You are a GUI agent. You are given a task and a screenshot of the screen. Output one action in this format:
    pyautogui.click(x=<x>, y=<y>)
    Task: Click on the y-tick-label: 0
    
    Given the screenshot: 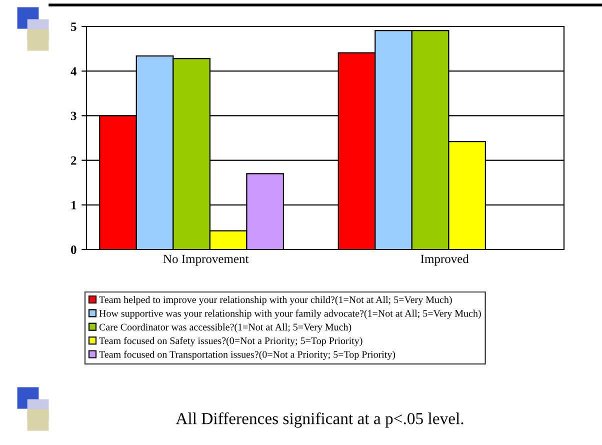 What is the action you would take?
    pyautogui.click(x=73, y=250)
    